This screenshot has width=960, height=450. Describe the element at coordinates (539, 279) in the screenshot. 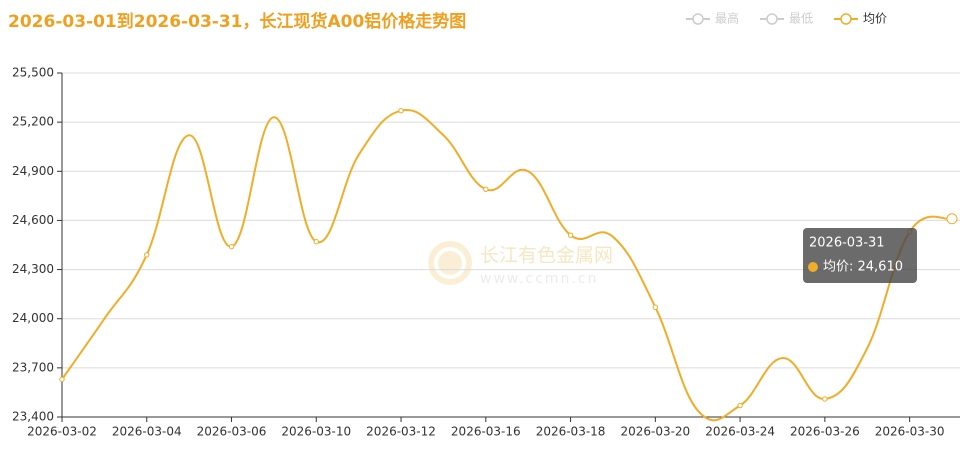

I see `watermark-url: www.ccmn.cn` at that location.